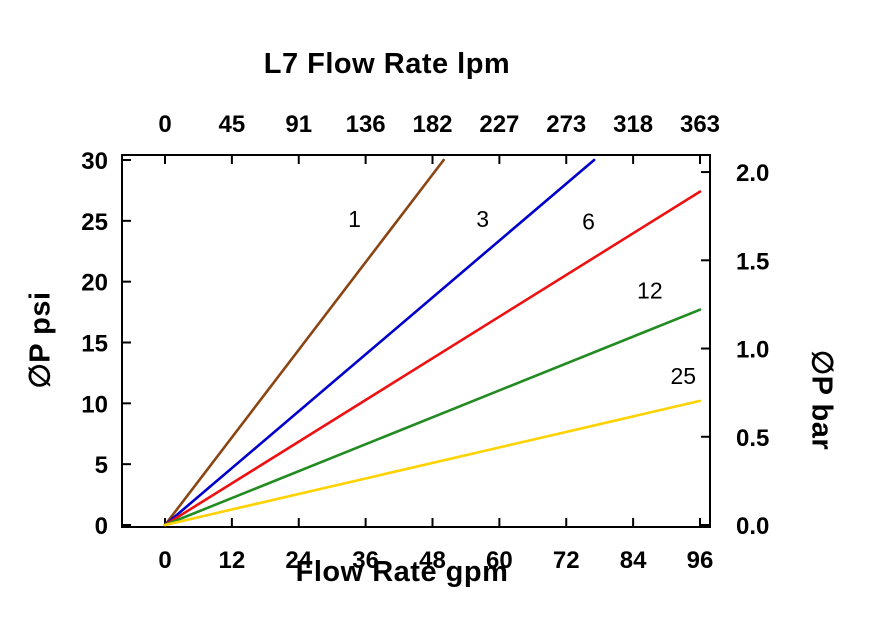 This screenshot has height=642, width=874. What do you see at coordinates (752, 261) in the screenshot?
I see `right-tick-label: 1.5` at bounding box center [752, 261].